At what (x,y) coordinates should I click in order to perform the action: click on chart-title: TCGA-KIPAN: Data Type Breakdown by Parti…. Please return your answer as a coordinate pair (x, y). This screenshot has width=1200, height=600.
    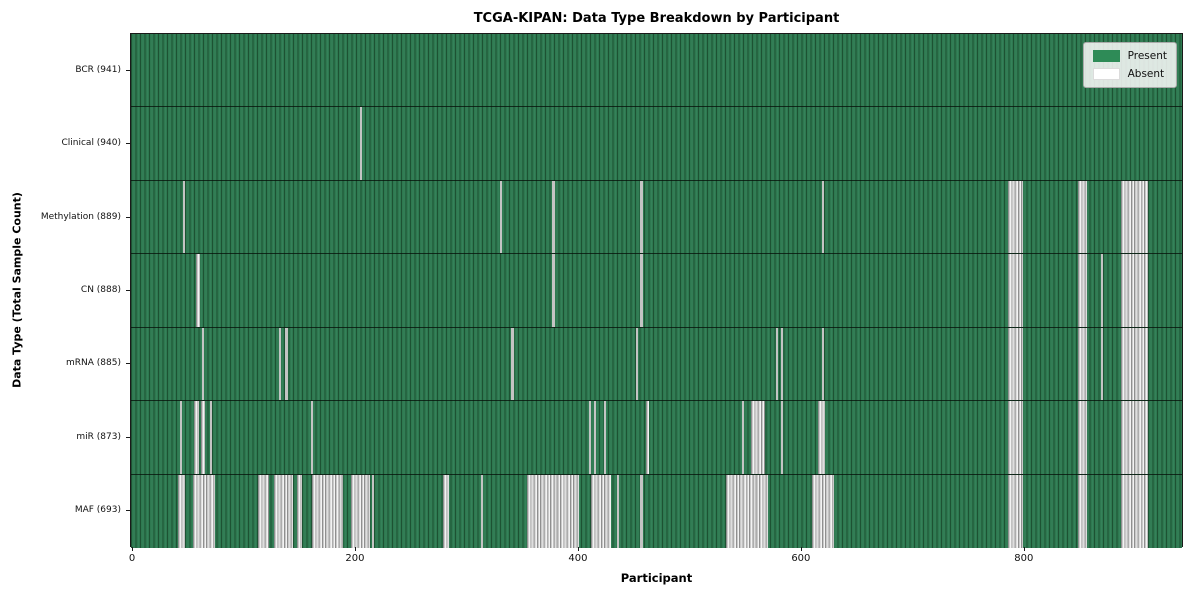
    Looking at the image, I should click on (656, 18).